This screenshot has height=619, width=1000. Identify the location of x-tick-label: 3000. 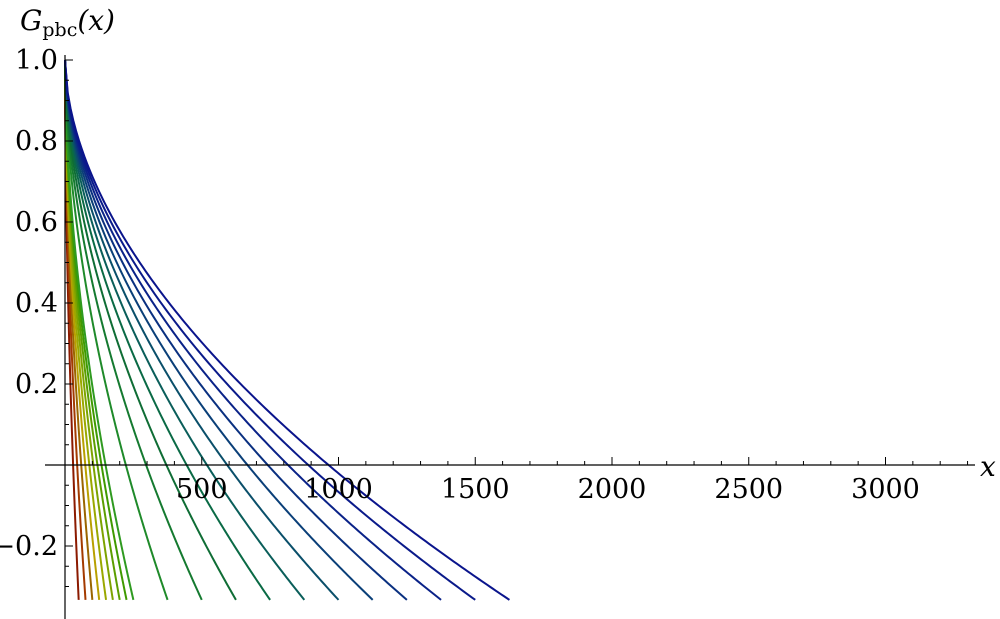
(885, 489).